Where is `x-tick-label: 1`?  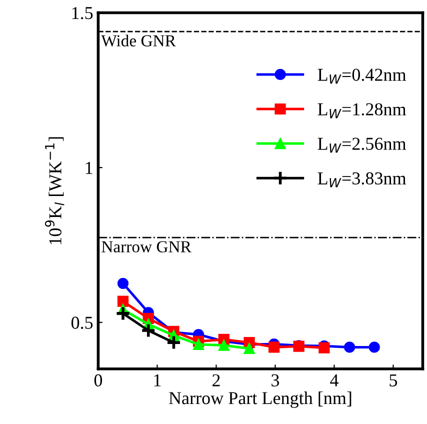 x-tick-label: 1 is located at coordinates (157, 380).